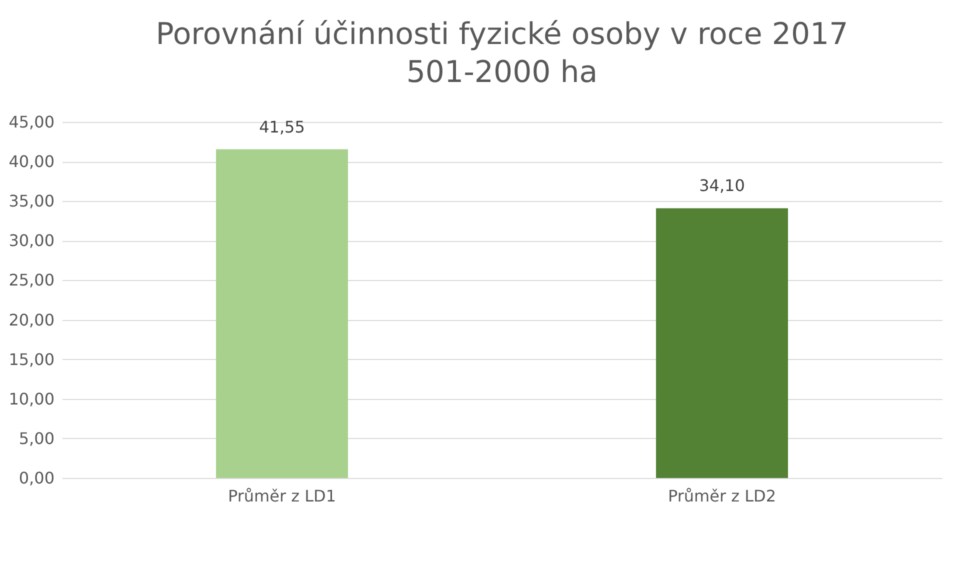 The image size is (956, 562). What do you see at coordinates (282, 126) in the screenshot?
I see `data-label: 41,55` at bounding box center [282, 126].